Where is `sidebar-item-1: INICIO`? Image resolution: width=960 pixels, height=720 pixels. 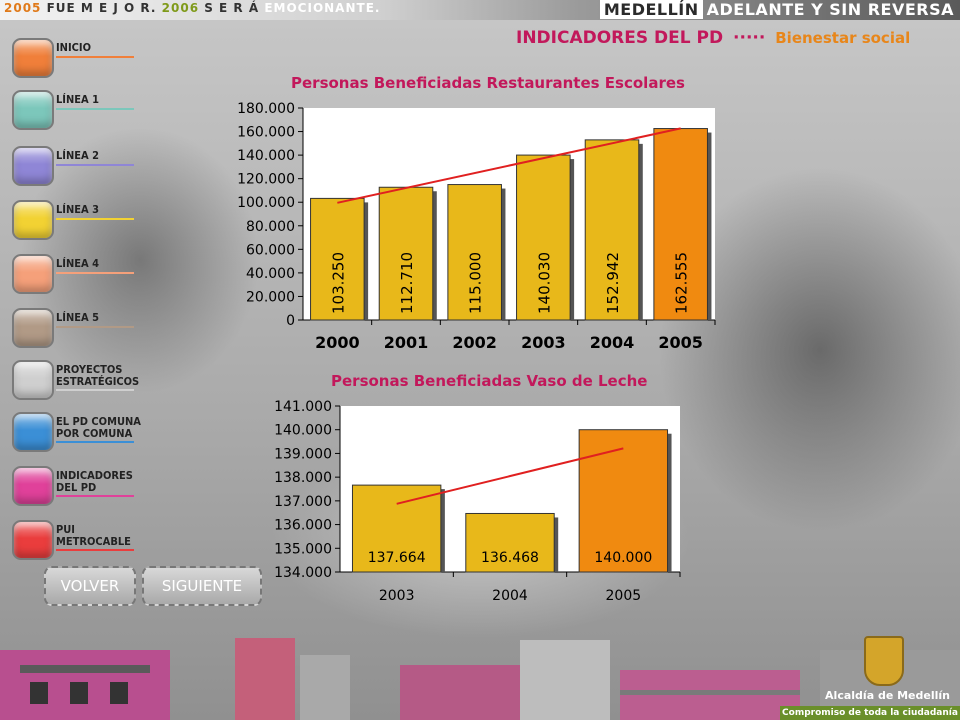 sidebar-item-1: INICIO is located at coordinates (77, 58).